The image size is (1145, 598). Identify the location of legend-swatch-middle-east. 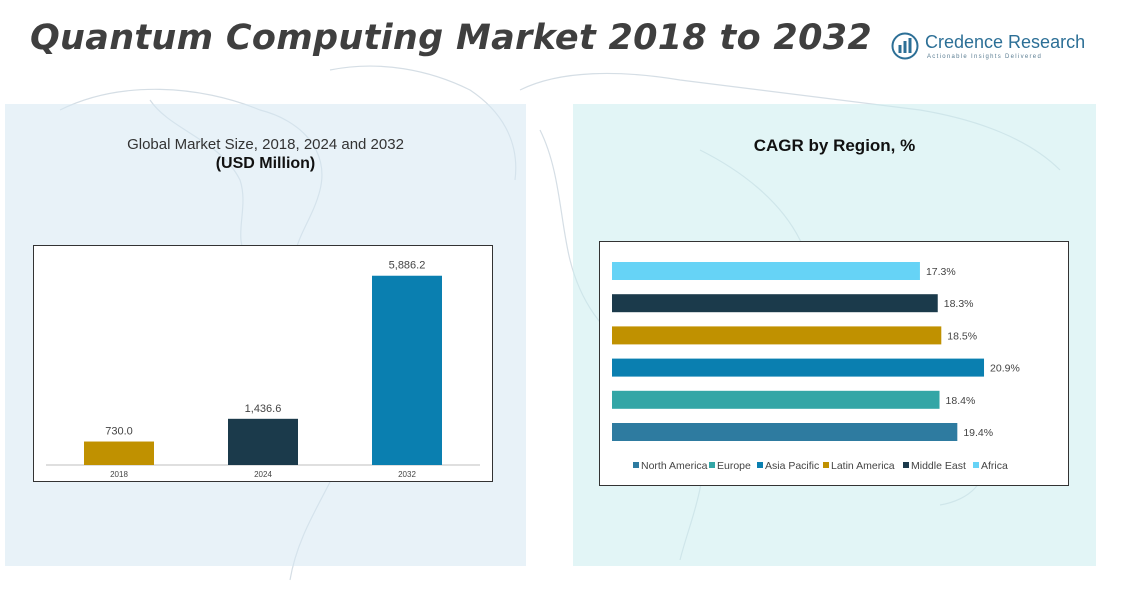
(906, 465).